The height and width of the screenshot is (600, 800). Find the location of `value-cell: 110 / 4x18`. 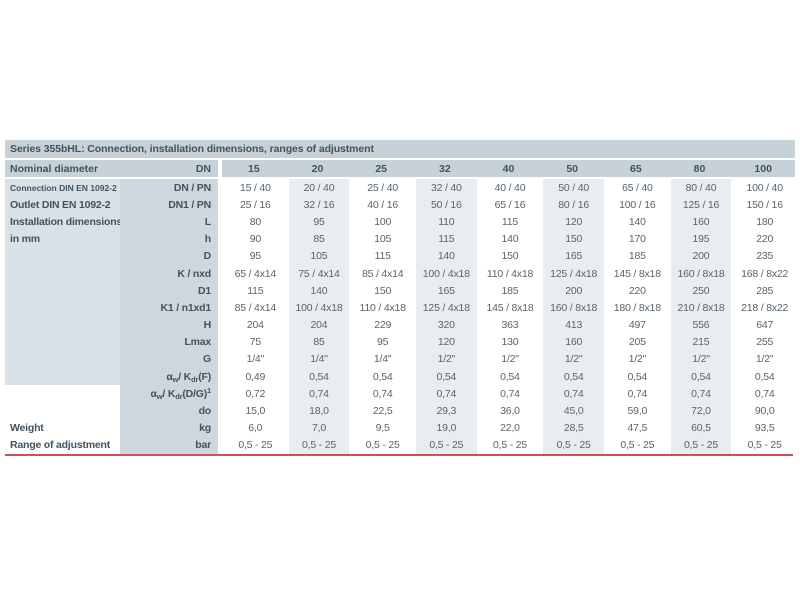

value-cell: 110 / 4x18 is located at coordinates (381, 308).